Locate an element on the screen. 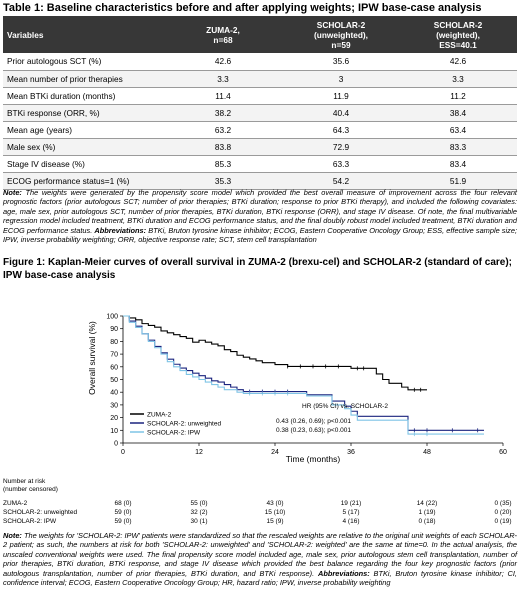 This screenshot has height=601, width=520. risk-header: Number at risk is located at coordinates (24, 481).